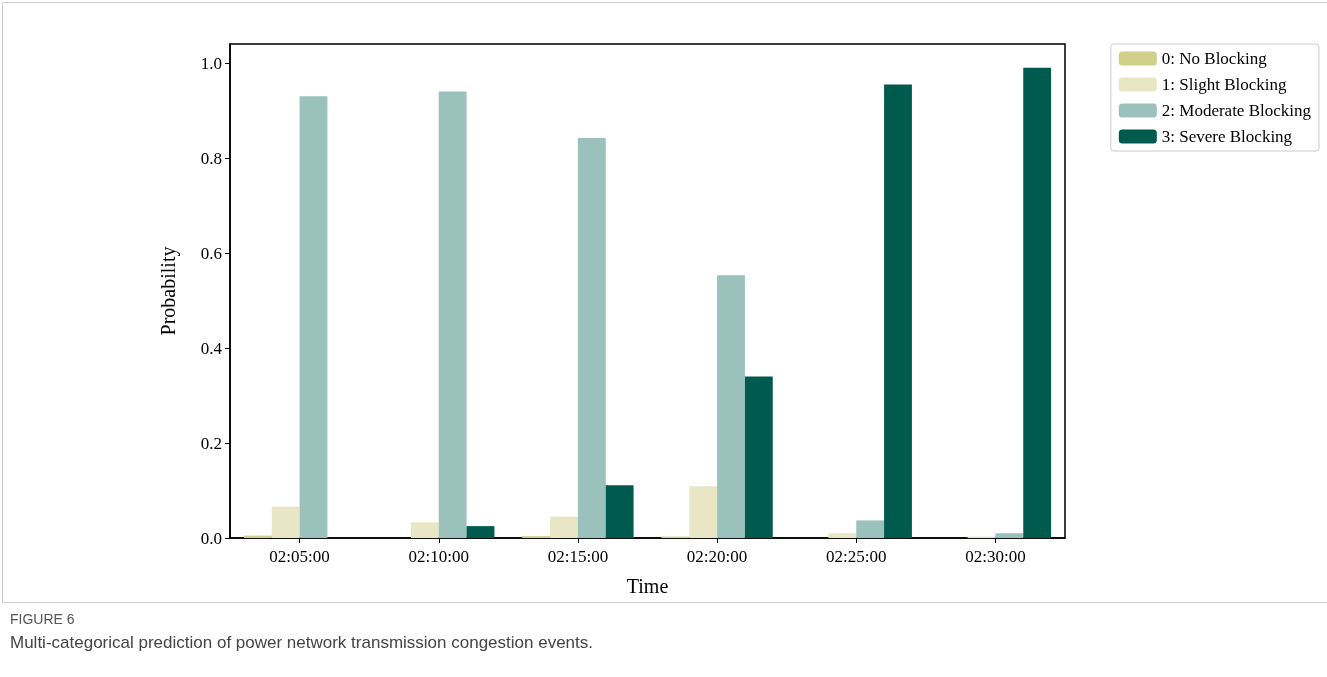  I want to click on y-tick-label: 0.4, so click(211, 348).